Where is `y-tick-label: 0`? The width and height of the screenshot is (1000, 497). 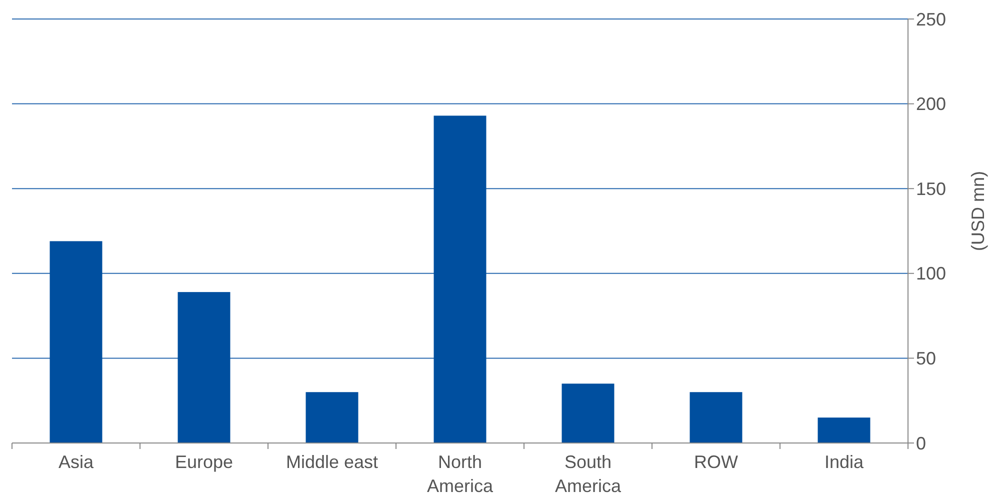 y-tick-label: 0 is located at coordinates (921, 443).